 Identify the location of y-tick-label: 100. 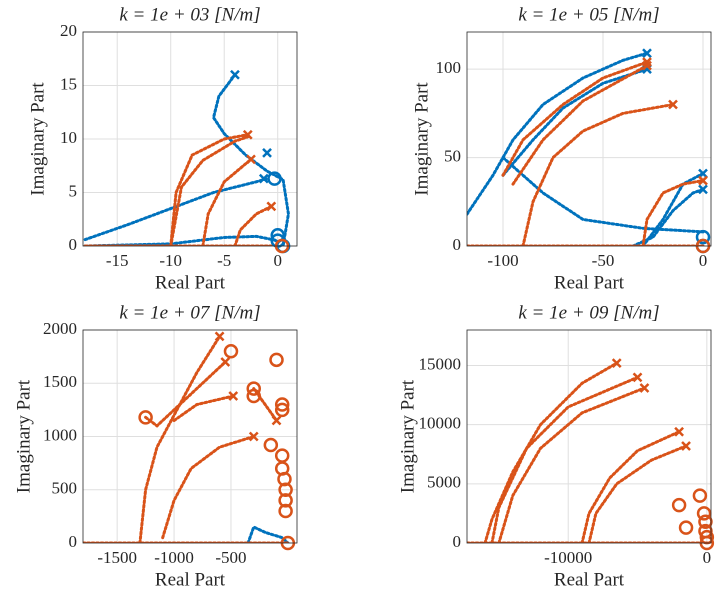
(449, 67).